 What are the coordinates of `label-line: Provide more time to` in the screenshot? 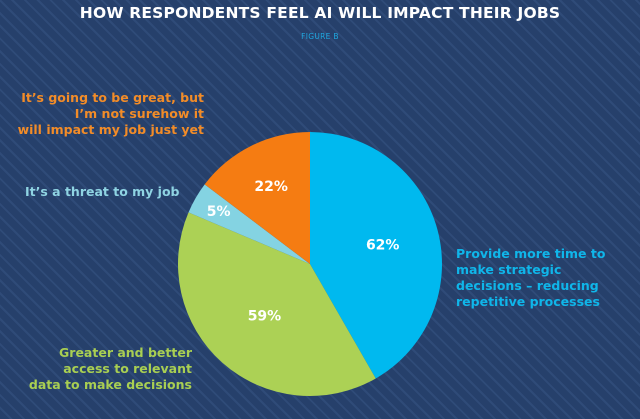 It's located at (531, 253).